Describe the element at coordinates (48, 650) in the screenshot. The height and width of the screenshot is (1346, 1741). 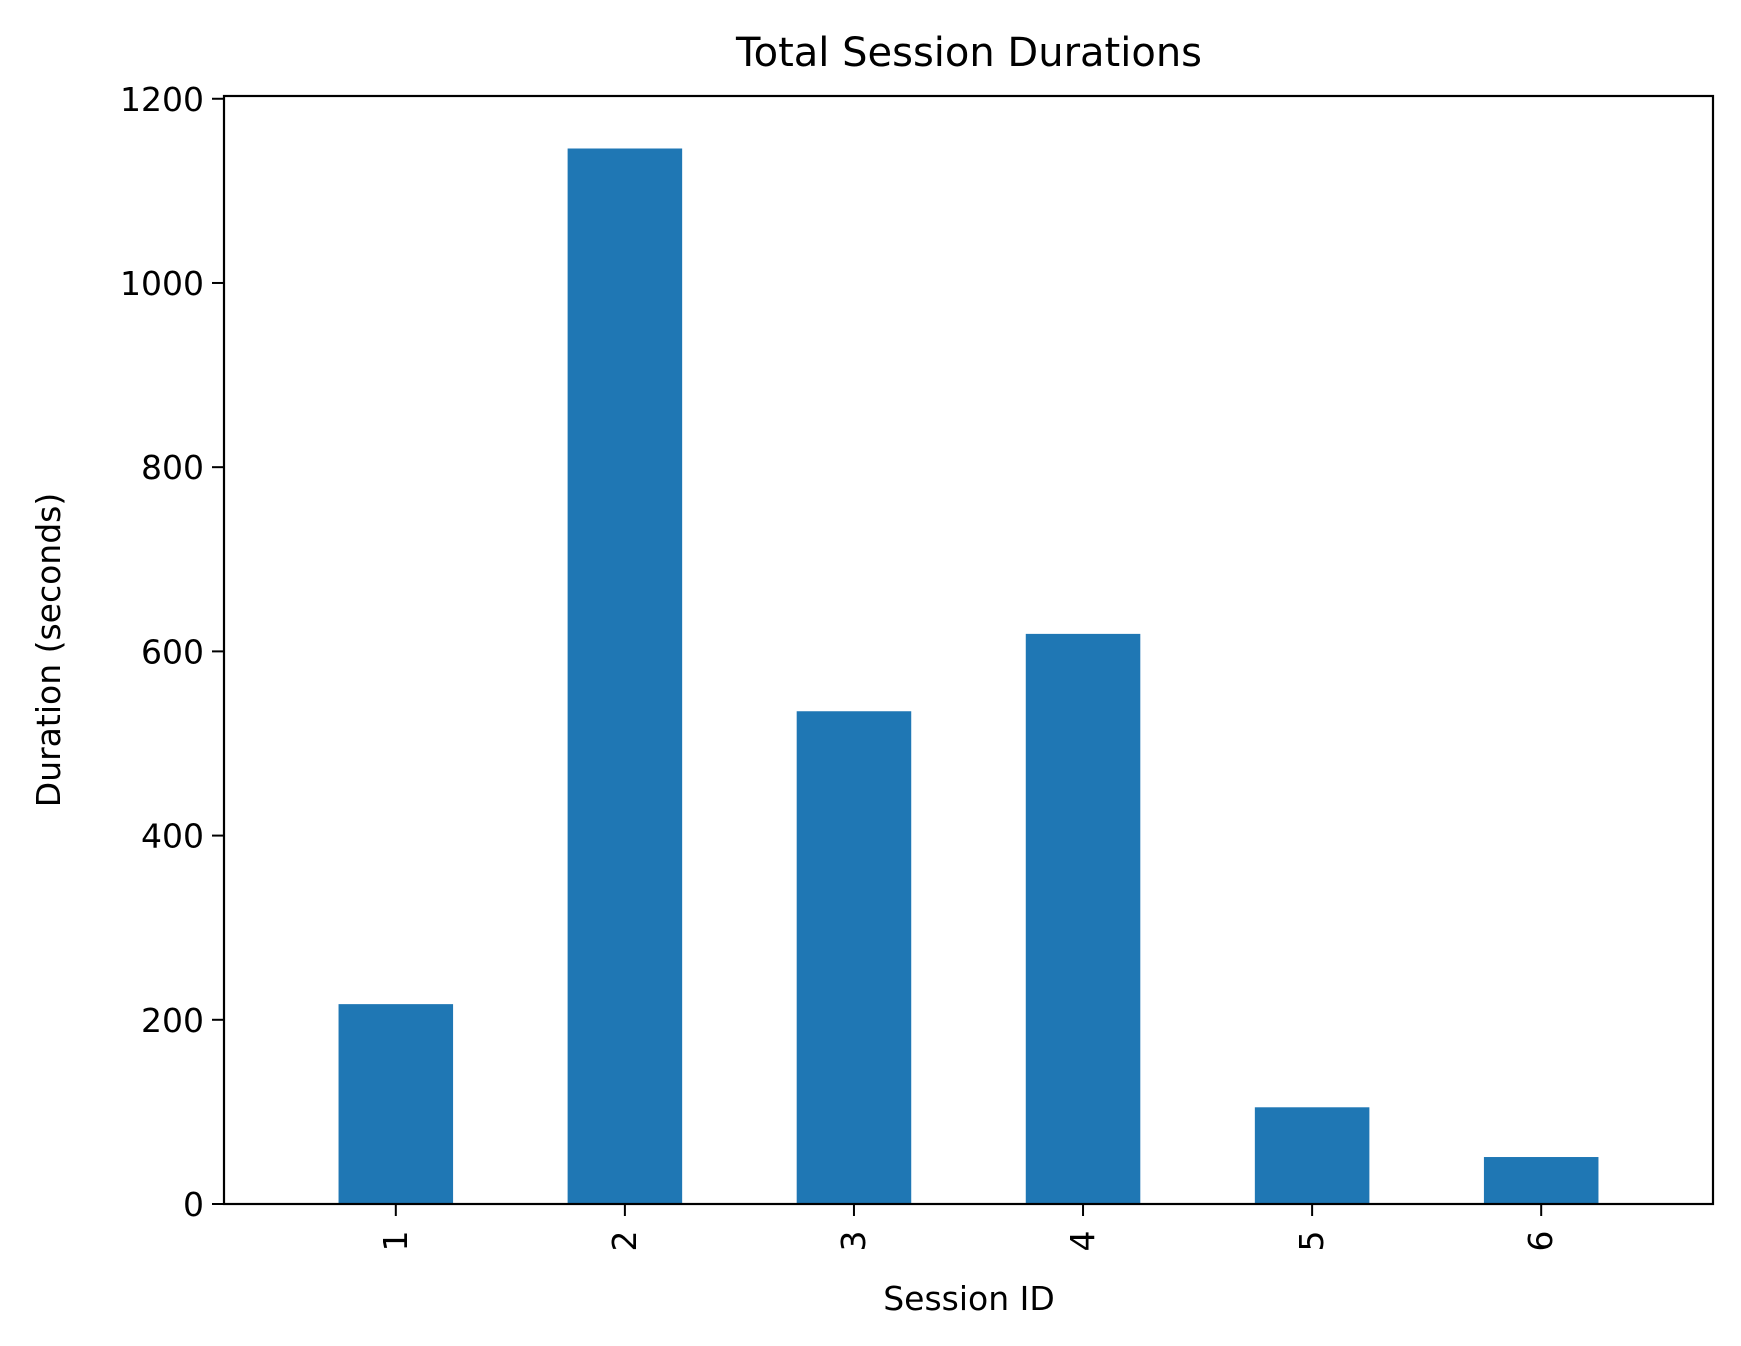
I see `y-axis-label: Duration (seconds)` at that location.